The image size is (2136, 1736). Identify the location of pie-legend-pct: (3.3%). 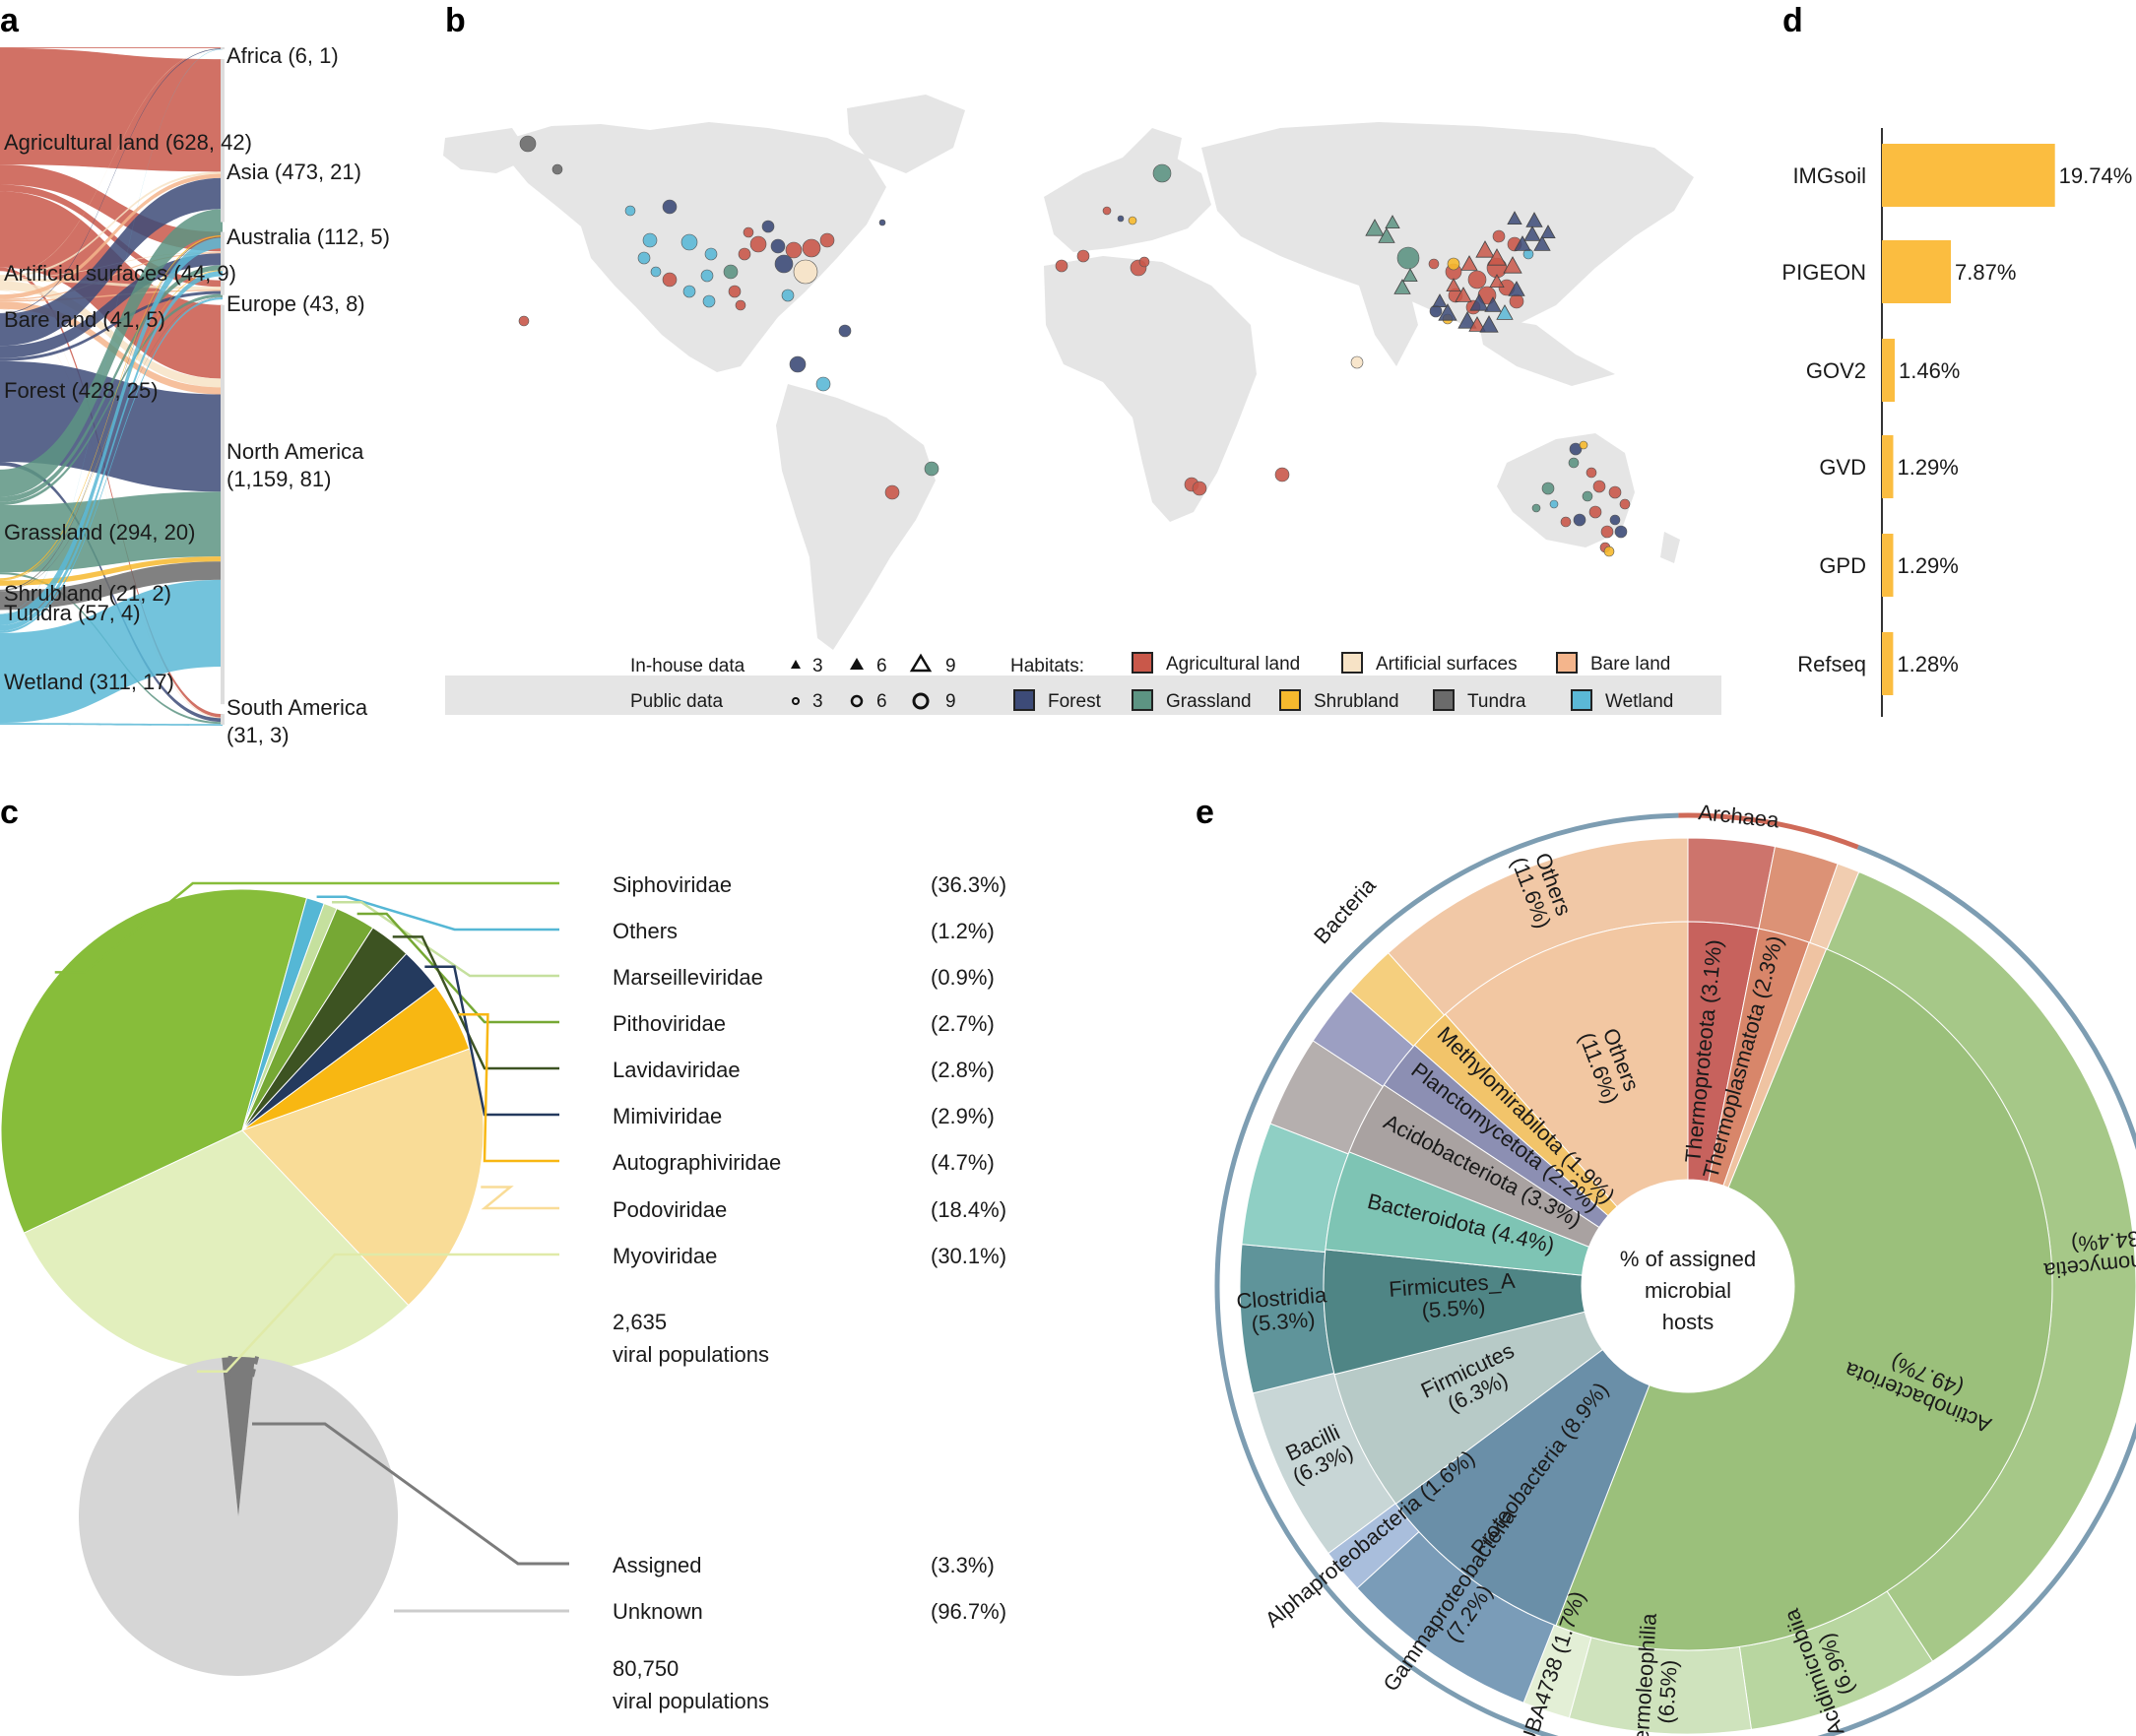
(963, 1565).